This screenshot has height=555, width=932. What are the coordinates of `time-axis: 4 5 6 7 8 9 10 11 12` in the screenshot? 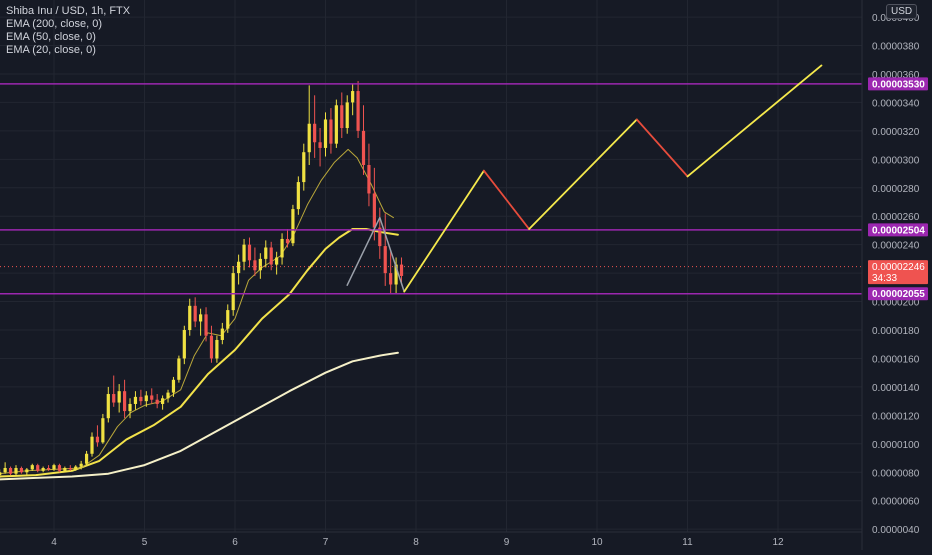 It's located at (417, 542).